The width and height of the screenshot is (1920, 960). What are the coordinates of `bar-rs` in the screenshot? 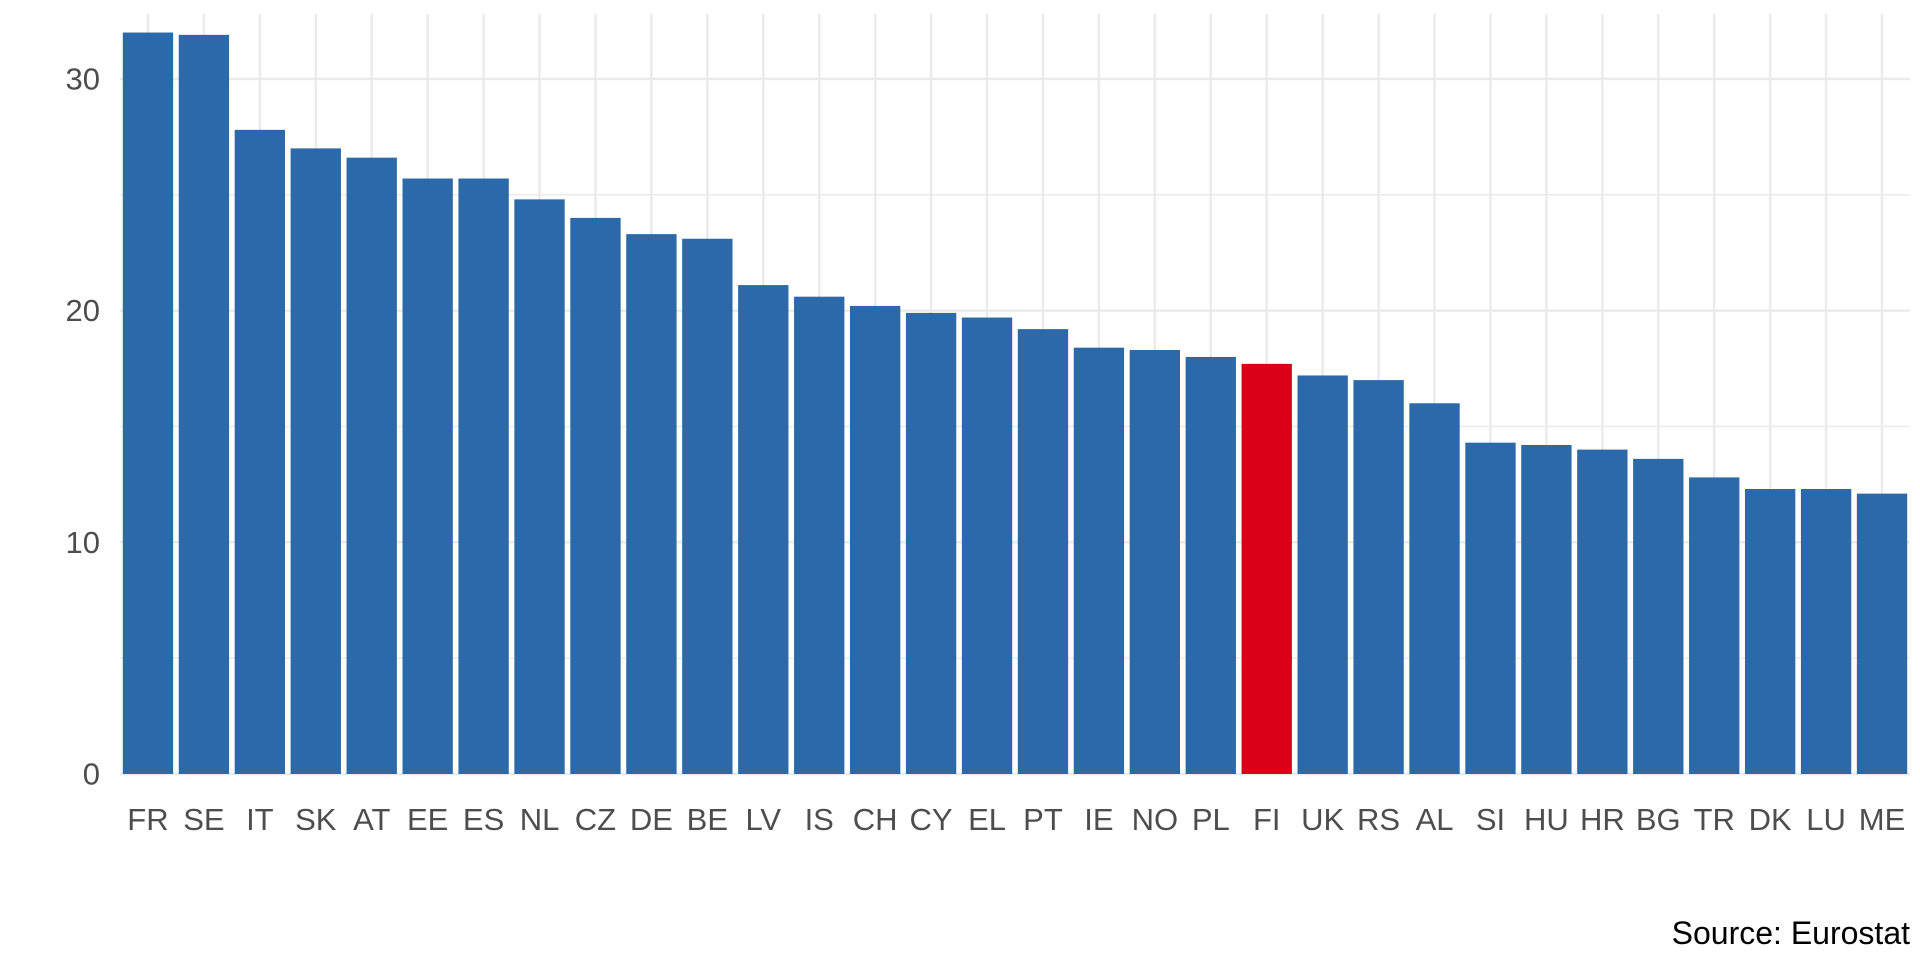 It's located at (1378, 577).